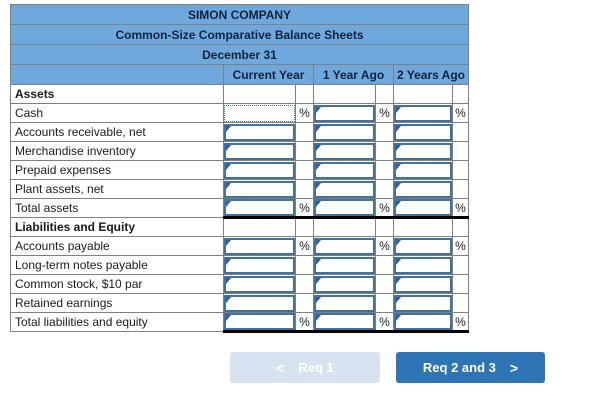 This screenshot has width=614, height=412. Describe the element at coordinates (344, 265) in the screenshot. I see `long-term-notes-1-year-ago-input` at that location.